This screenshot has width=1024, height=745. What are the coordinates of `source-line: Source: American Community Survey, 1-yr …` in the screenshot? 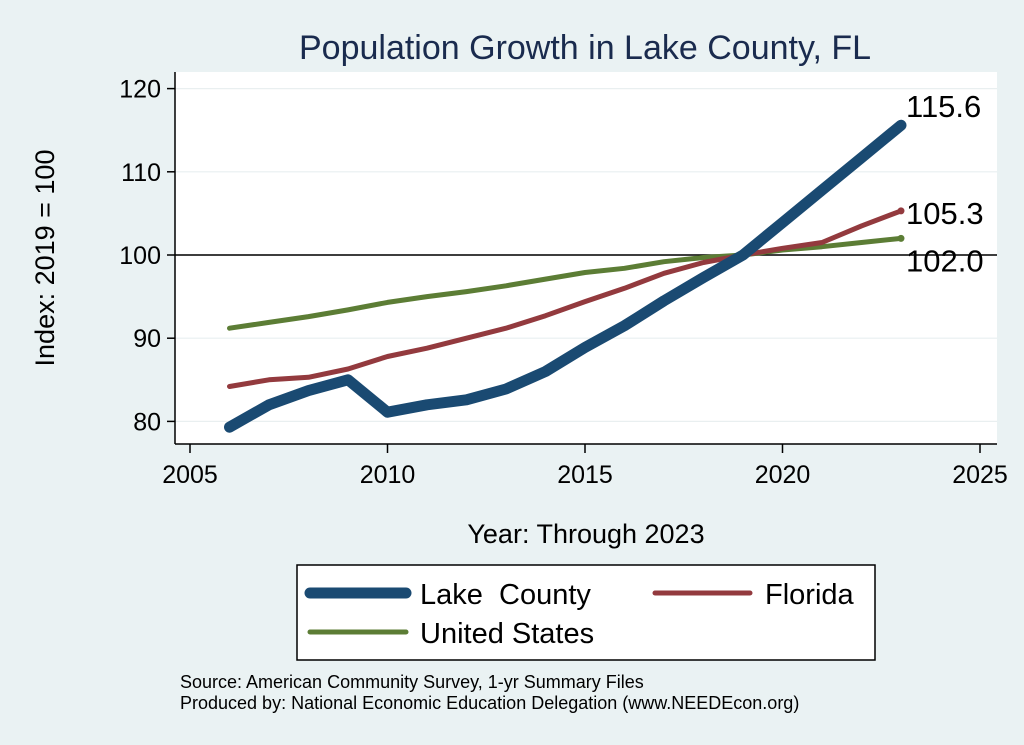 It's located at (412, 682).